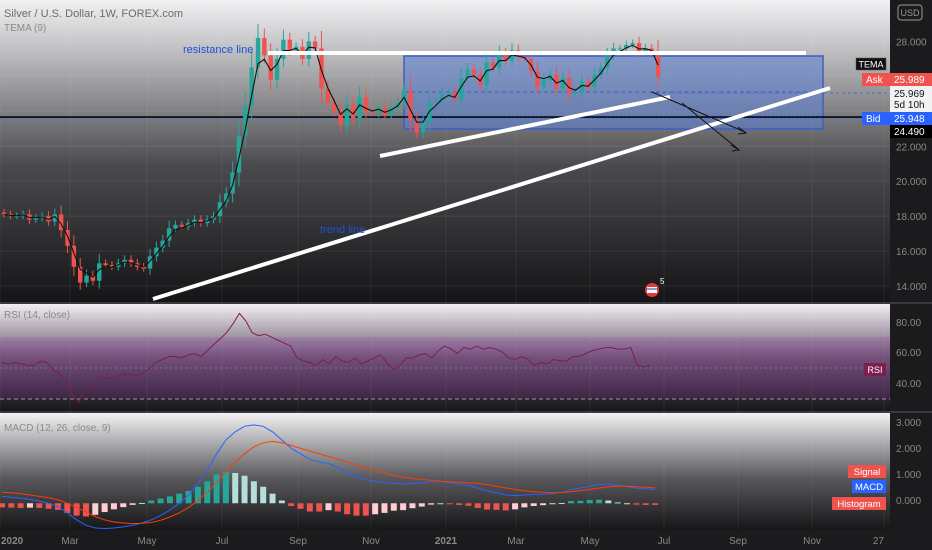  I want to click on histogram-legend-text: Histogram, so click(858, 504).